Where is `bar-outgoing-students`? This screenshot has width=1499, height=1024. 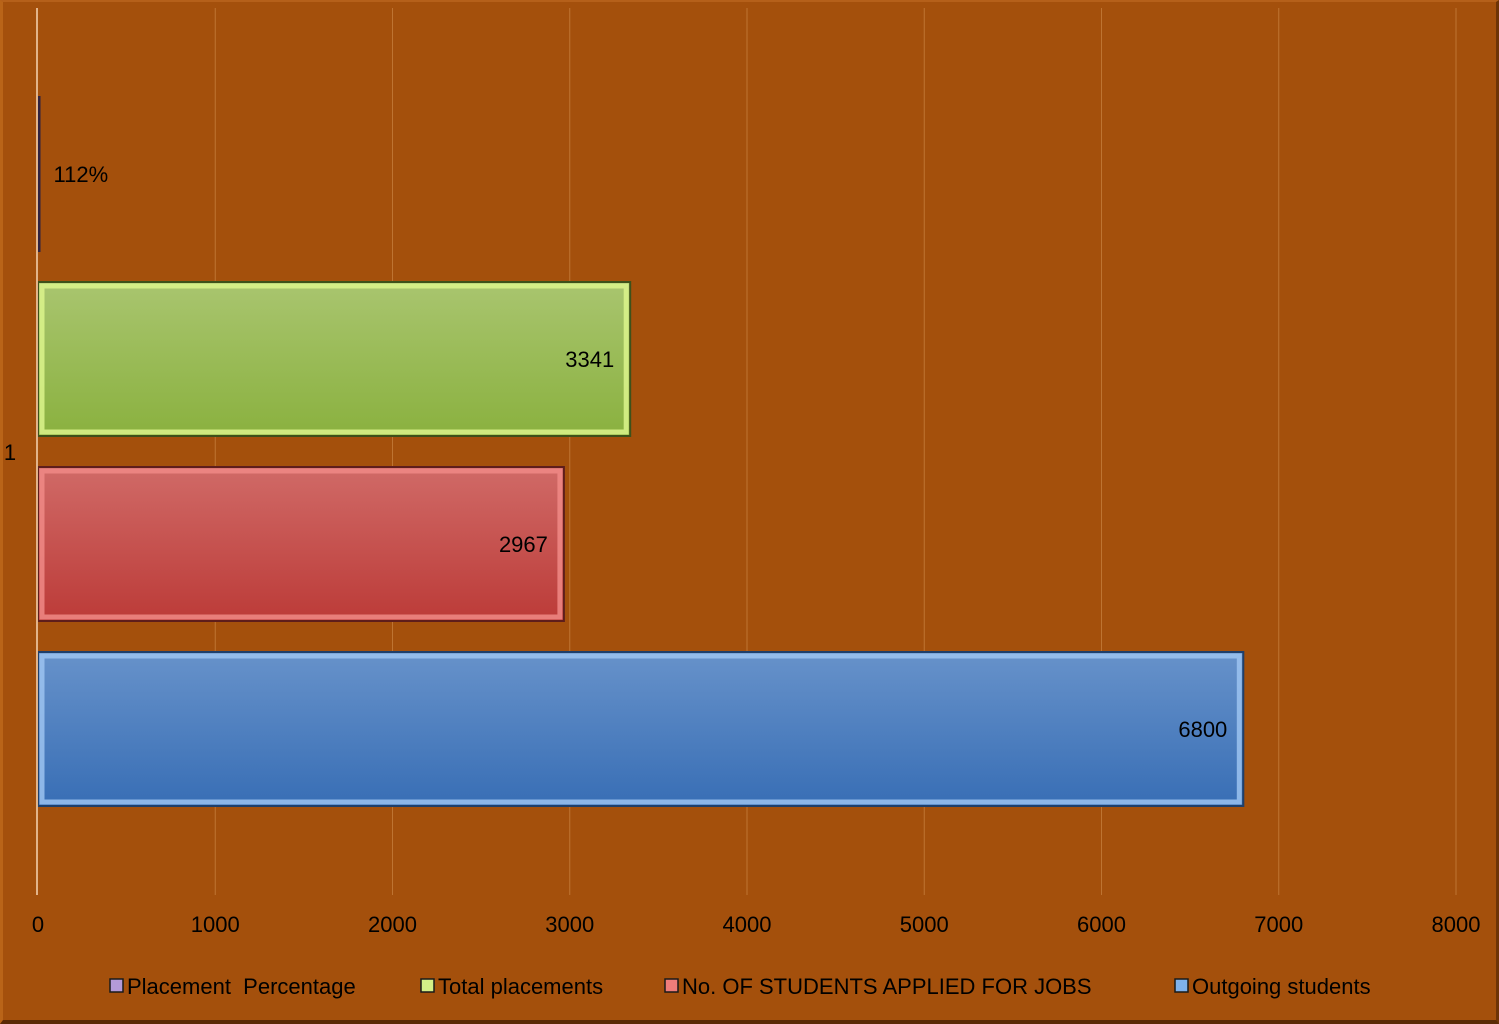
bar-outgoing-students is located at coordinates (641, 729).